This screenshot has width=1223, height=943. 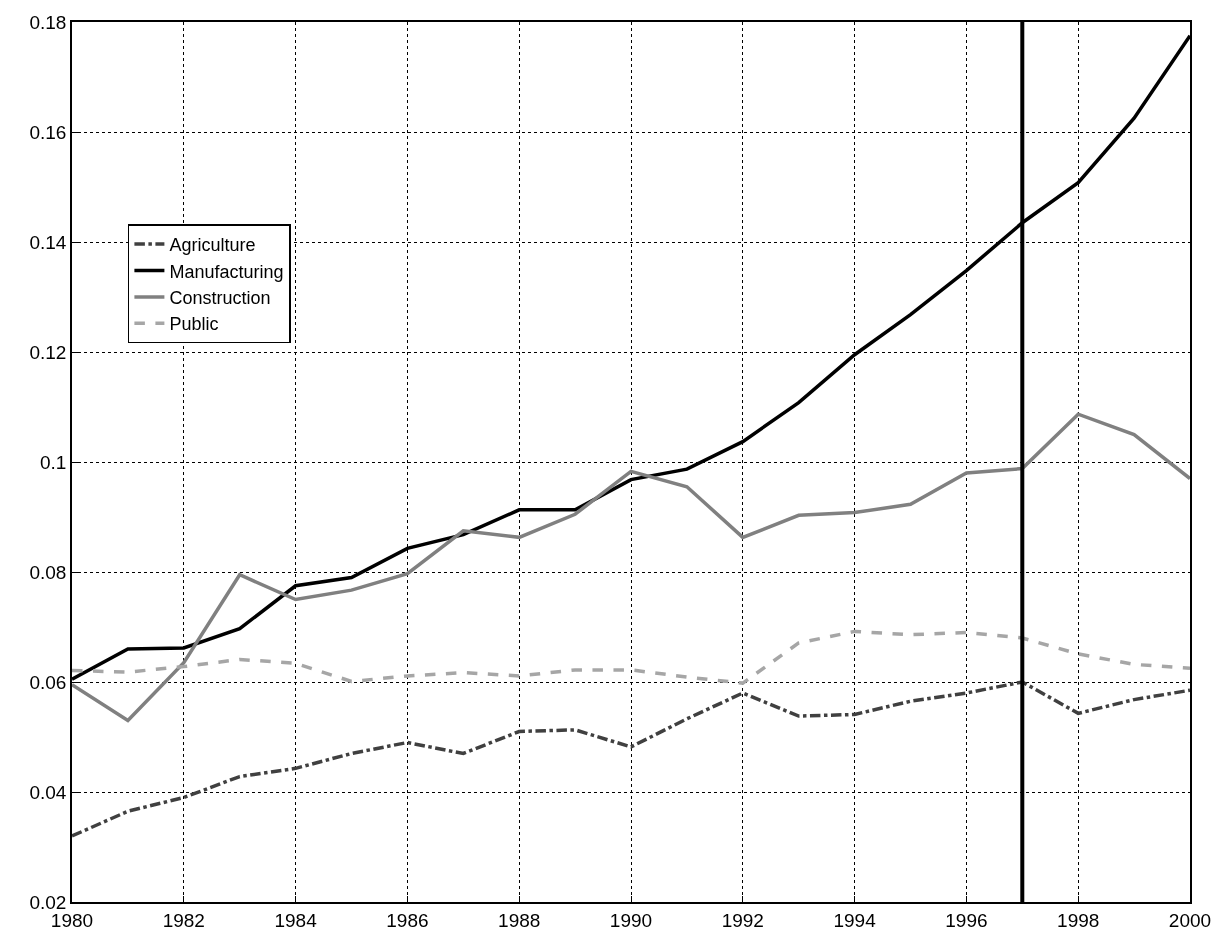 What do you see at coordinates (631, 657) in the screenshot?
I see `line-series` at bounding box center [631, 657].